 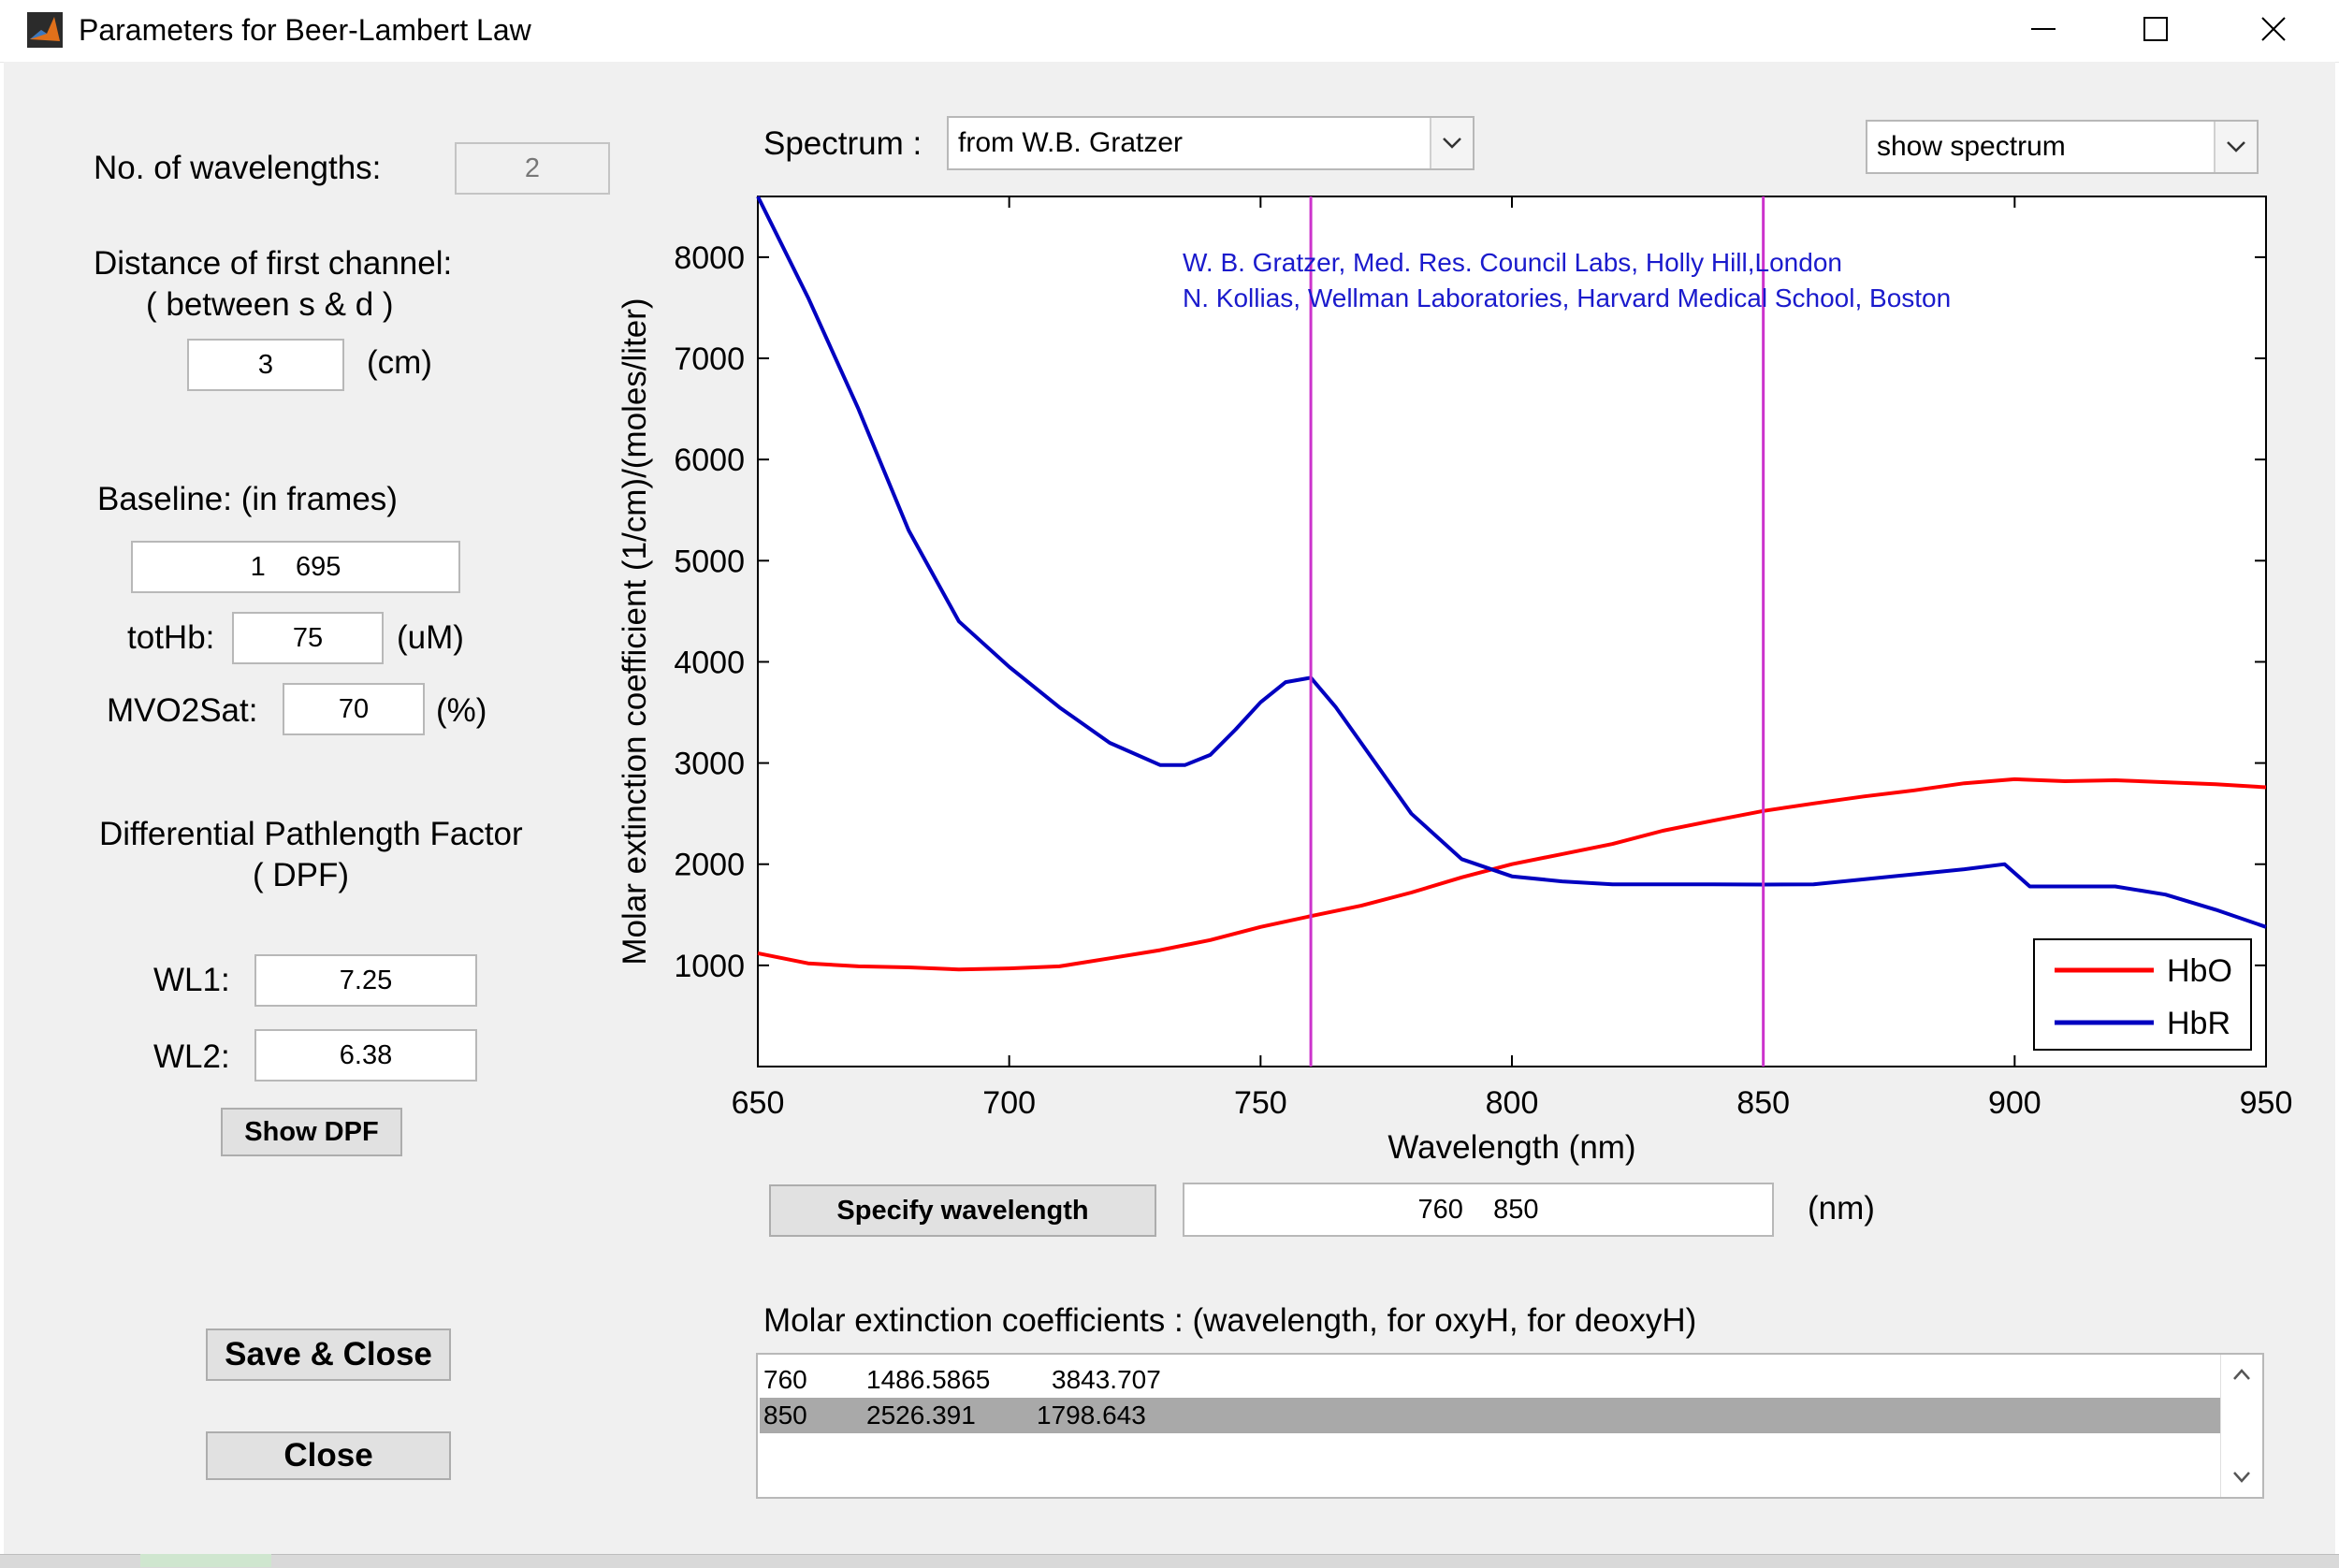 What do you see at coordinates (1211, 143) in the screenshot?
I see `spectrum-select: from W.B. Gratzer` at bounding box center [1211, 143].